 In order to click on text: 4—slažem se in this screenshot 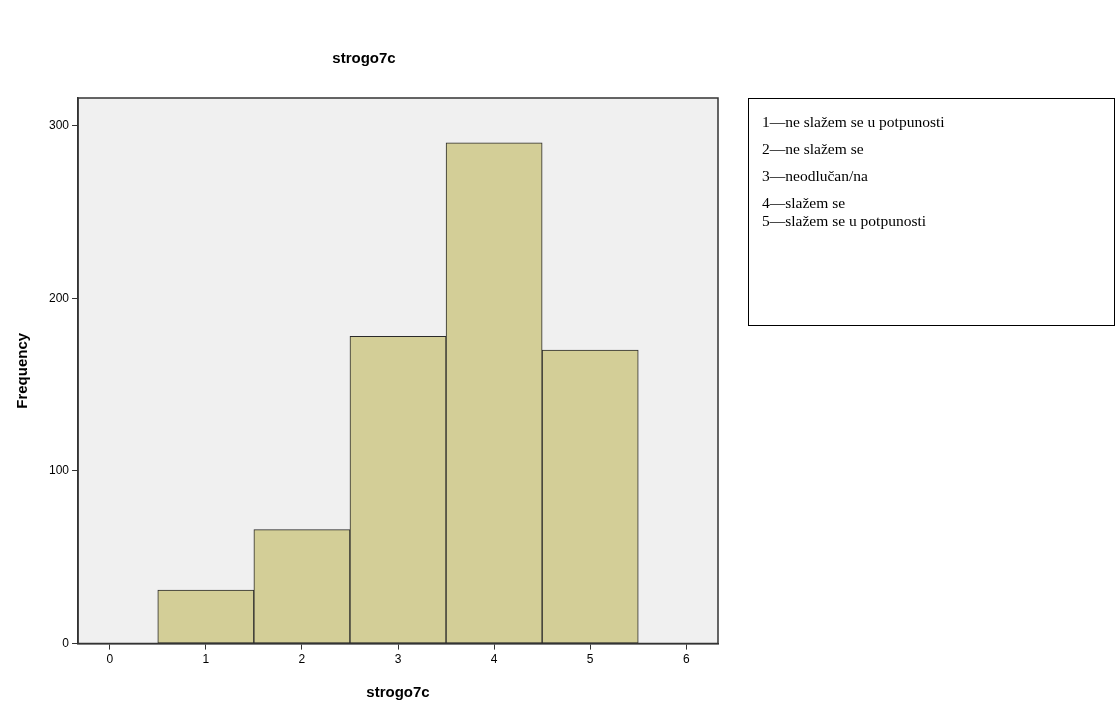, I will do `click(804, 203)`.